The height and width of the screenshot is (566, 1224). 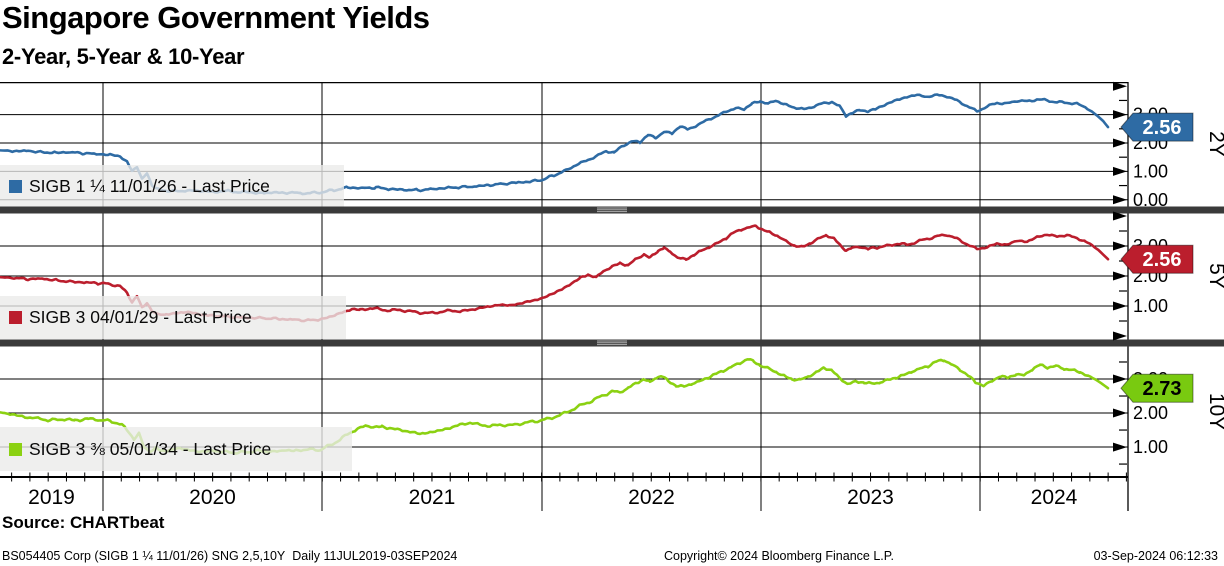 I want to click on last-price-badge-10y, so click(x=1157, y=388).